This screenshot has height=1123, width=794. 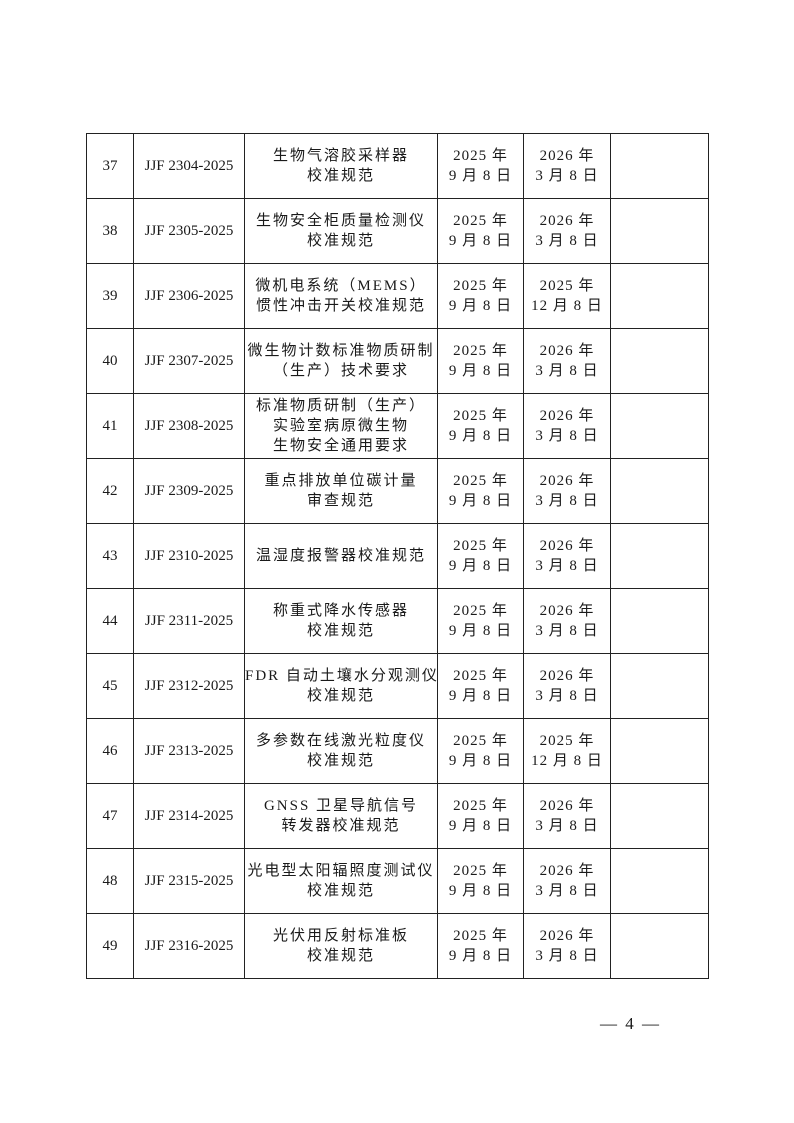 What do you see at coordinates (189, 296) in the screenshot?
I see `standard-code-cell: JJF 2306-2025` at bounding box center [189, 296].